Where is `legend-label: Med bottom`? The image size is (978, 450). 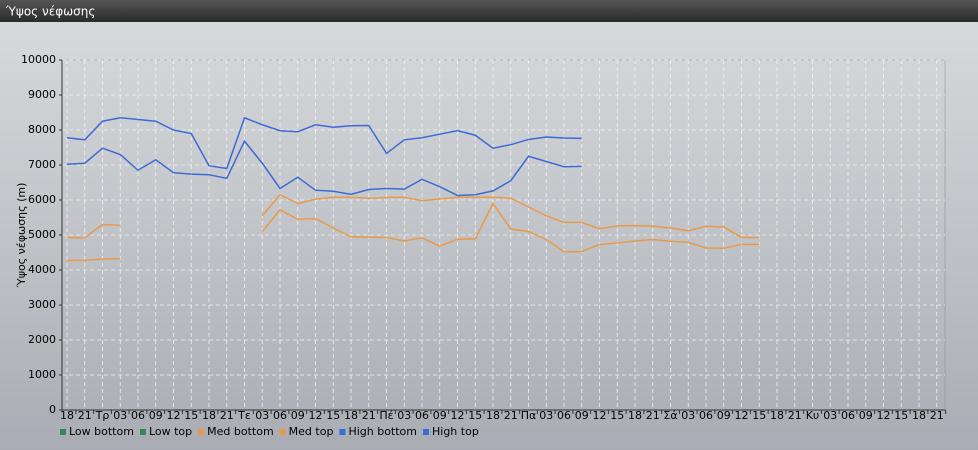 legend-label: Med bottom is located at coordinates (240, 431).